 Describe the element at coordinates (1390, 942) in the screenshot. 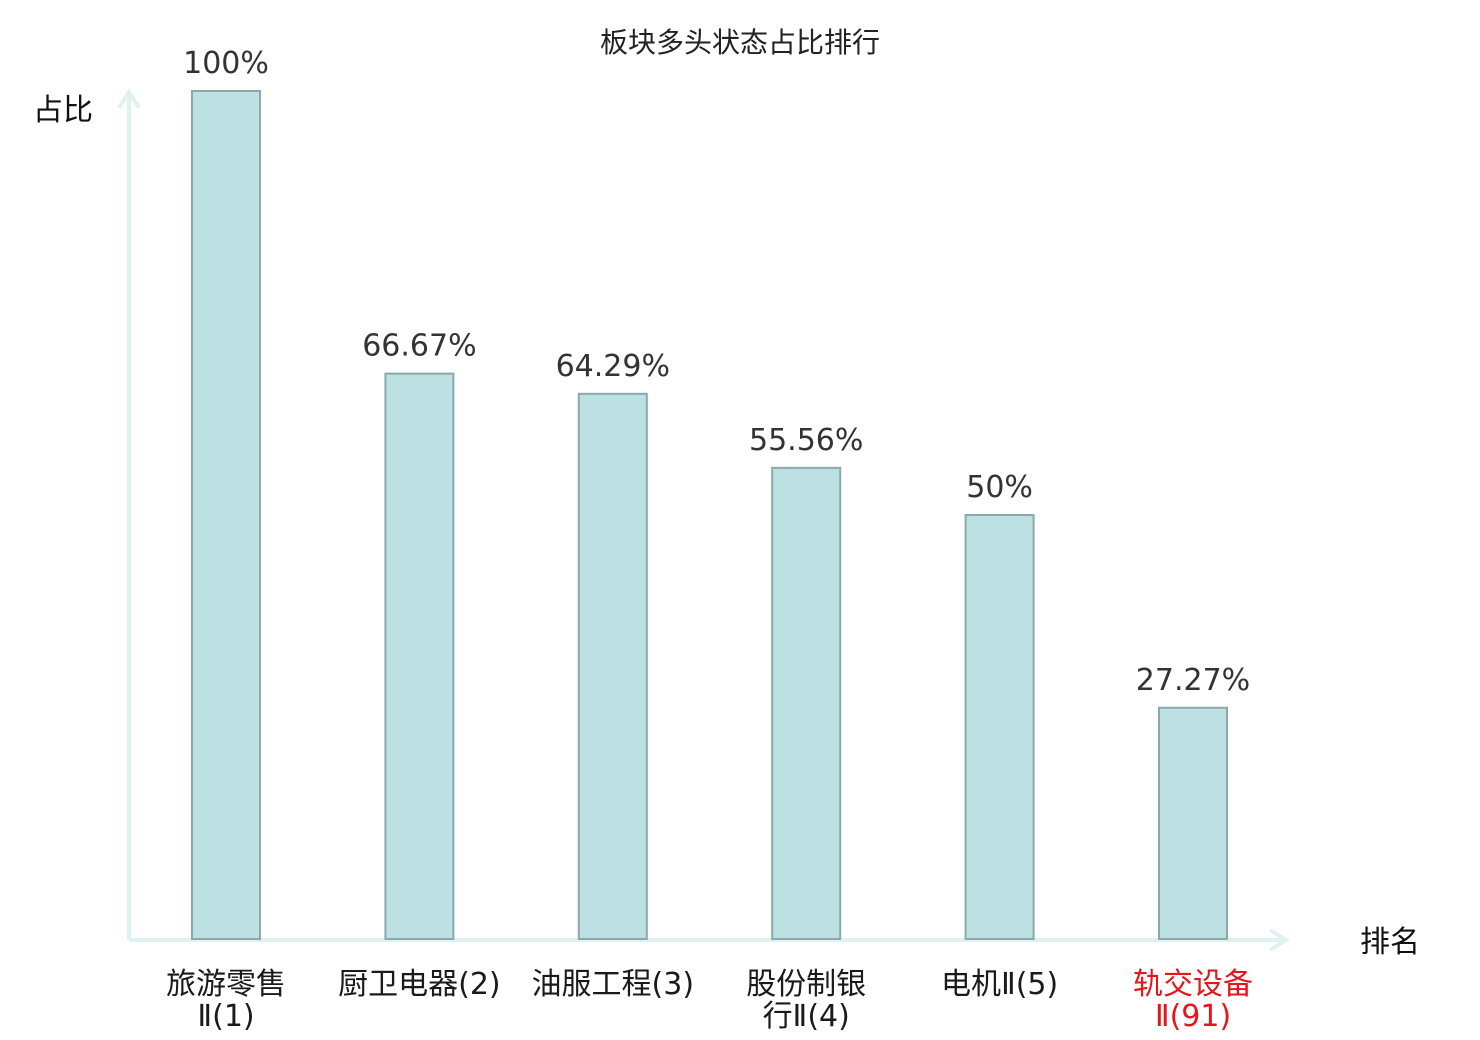

I see `x-axis-label: 排名` at that location.